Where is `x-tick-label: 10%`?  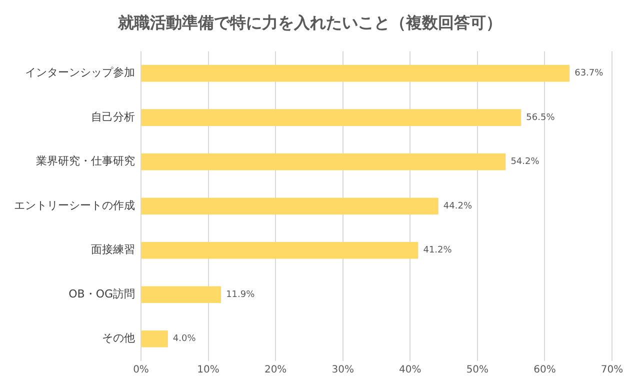
x-tick-label: 10% is located at coordinates (208, 370).